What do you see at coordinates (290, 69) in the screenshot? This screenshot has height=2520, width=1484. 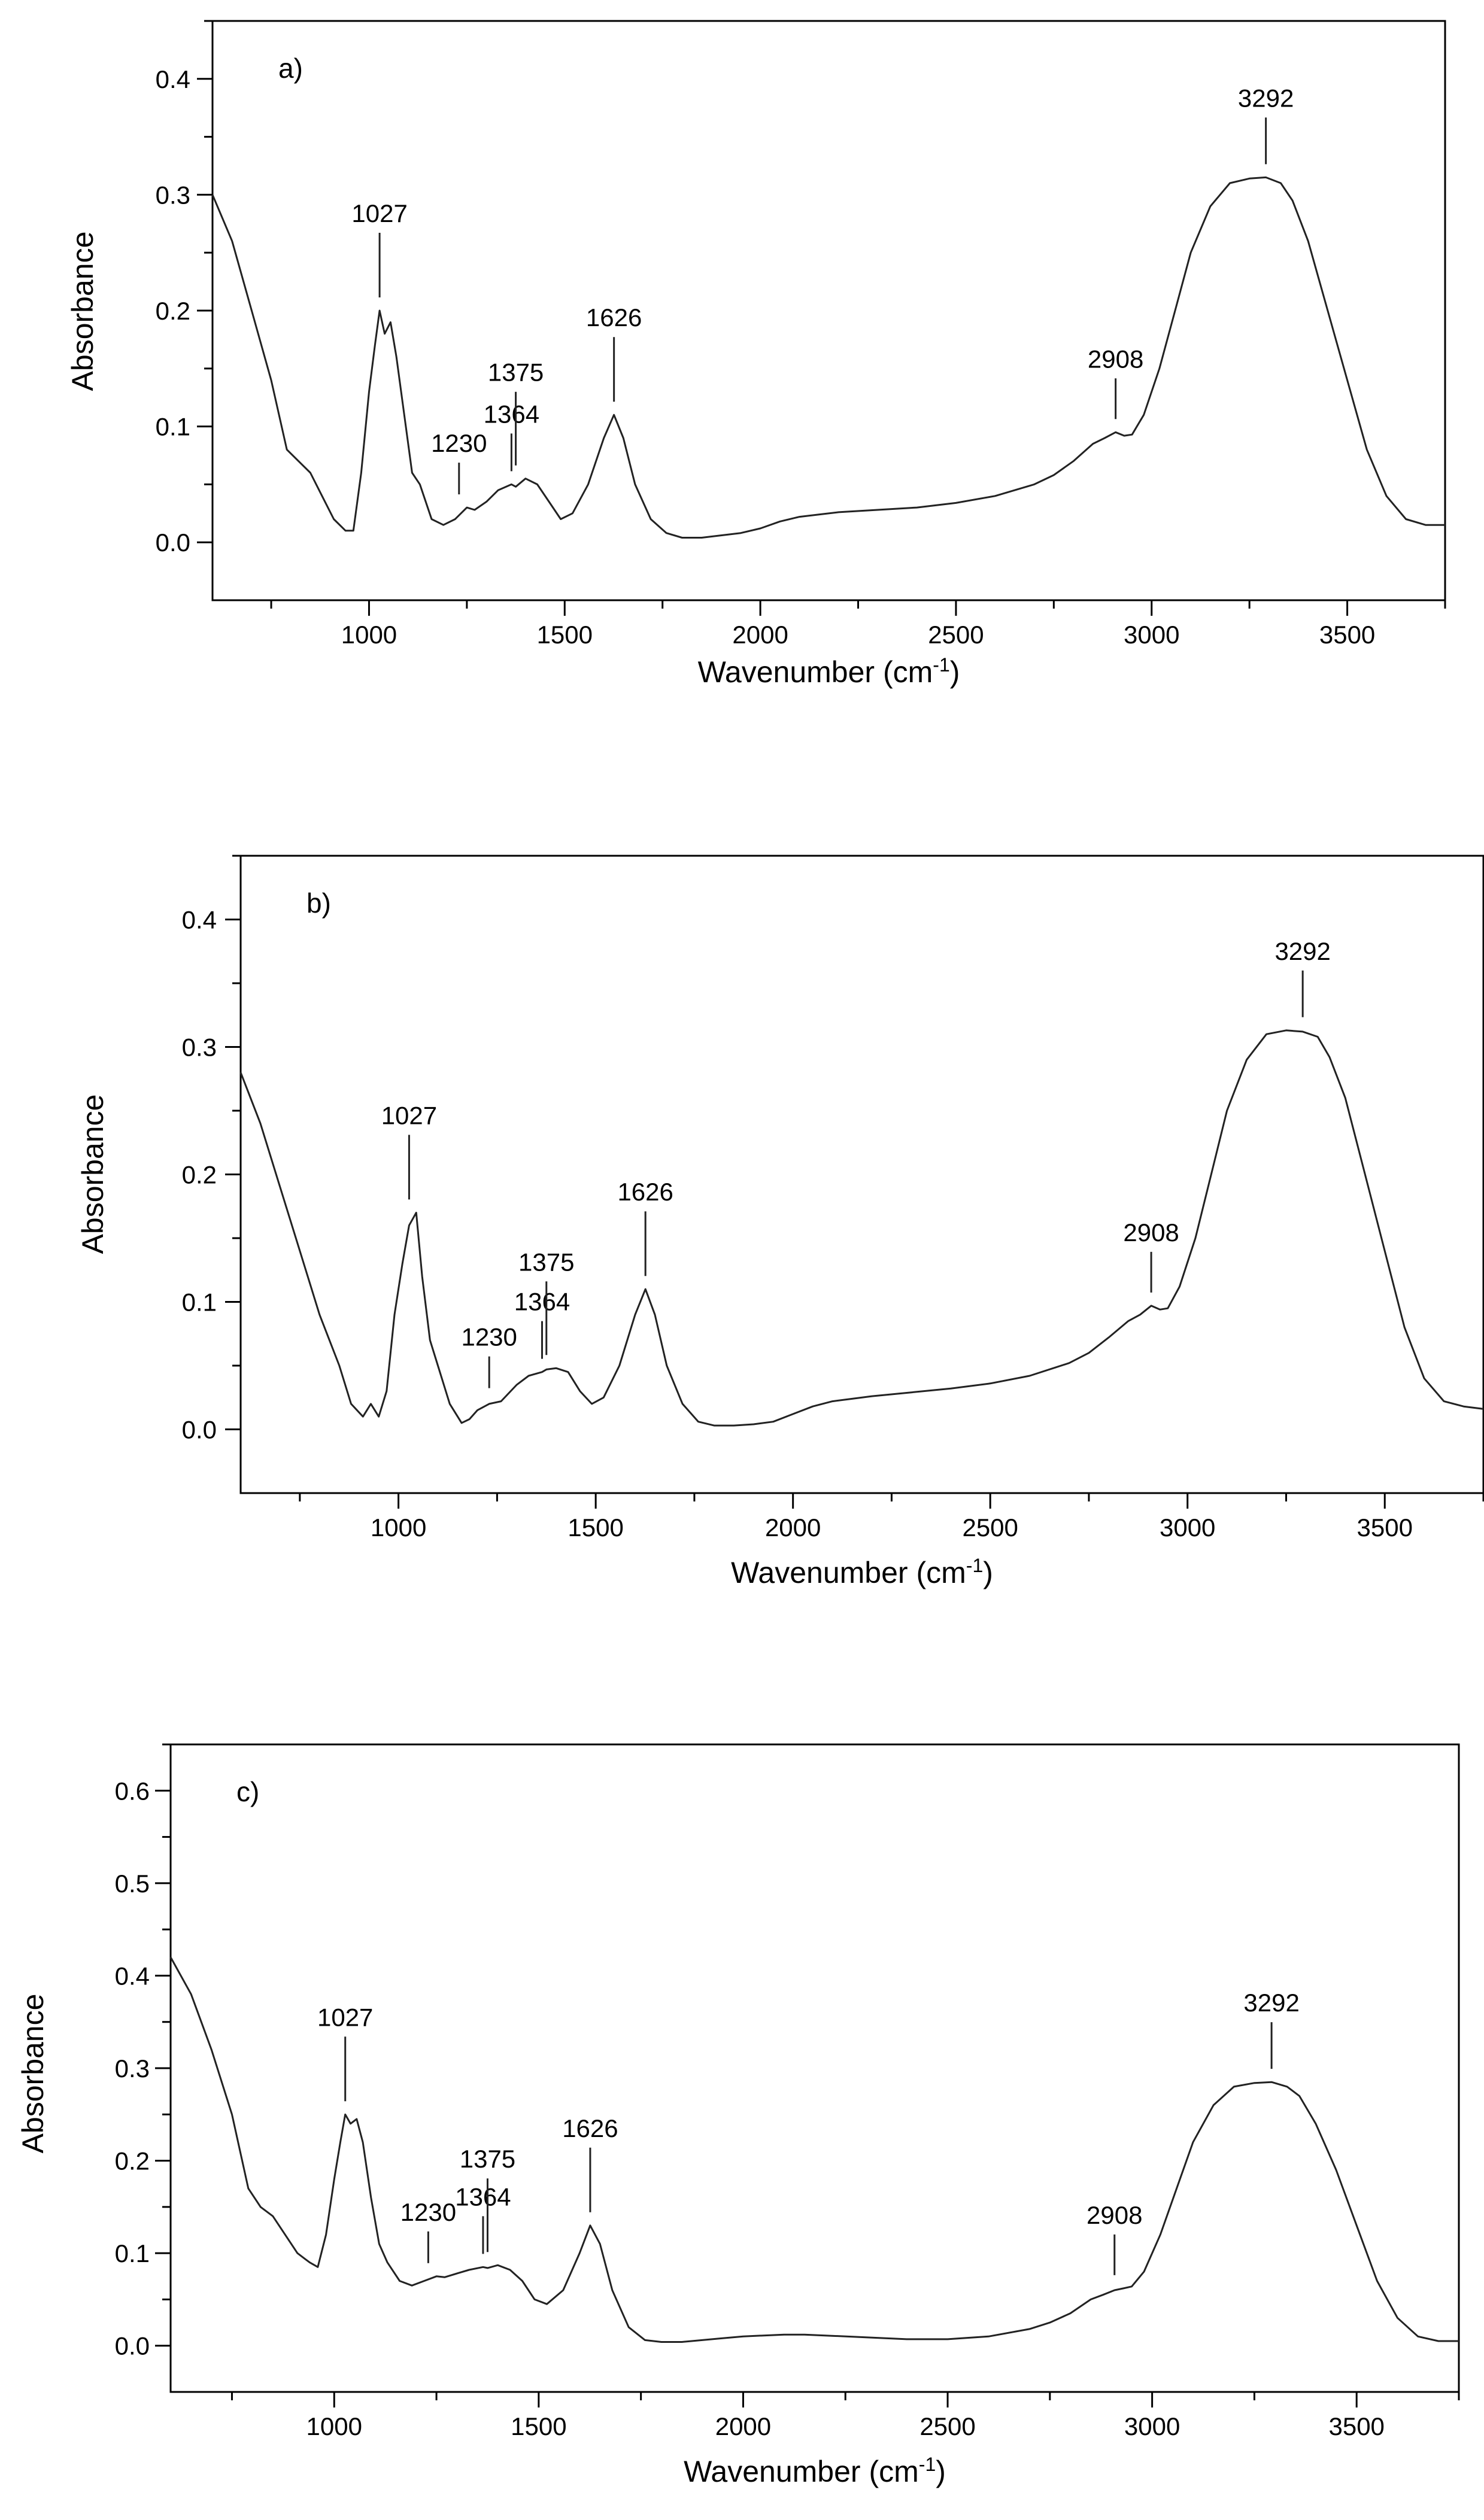 I see `panel-label: a)` at bounding box center [290, 69].